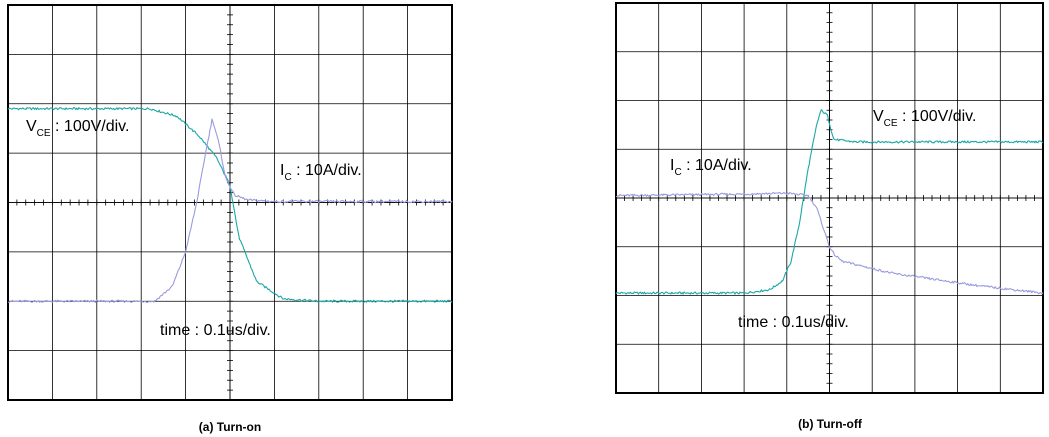  What do you see at coordinates (829, 243) in the screenshot?
I see `ic-trace` at bounding box center [829, 243].